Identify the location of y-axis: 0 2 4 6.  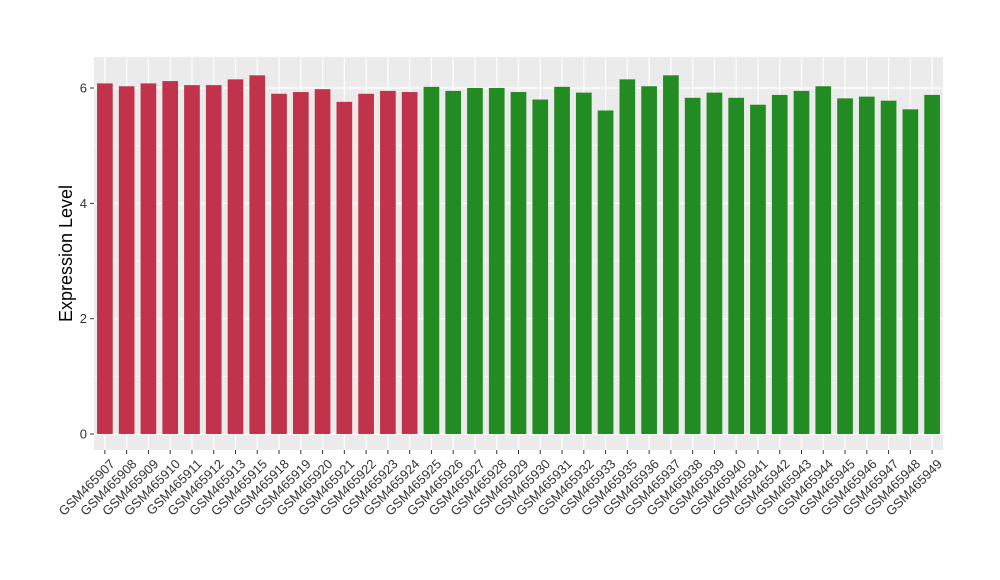
(87, 261).